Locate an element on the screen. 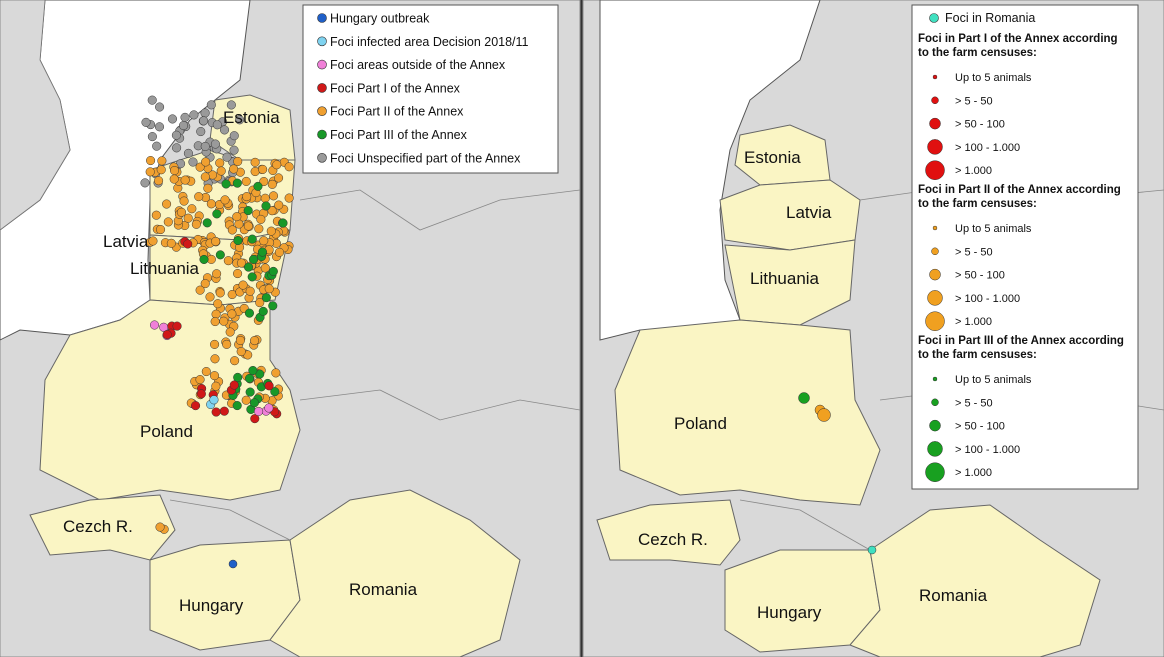  country-label: Estonia is located at coordinates (251, 117).